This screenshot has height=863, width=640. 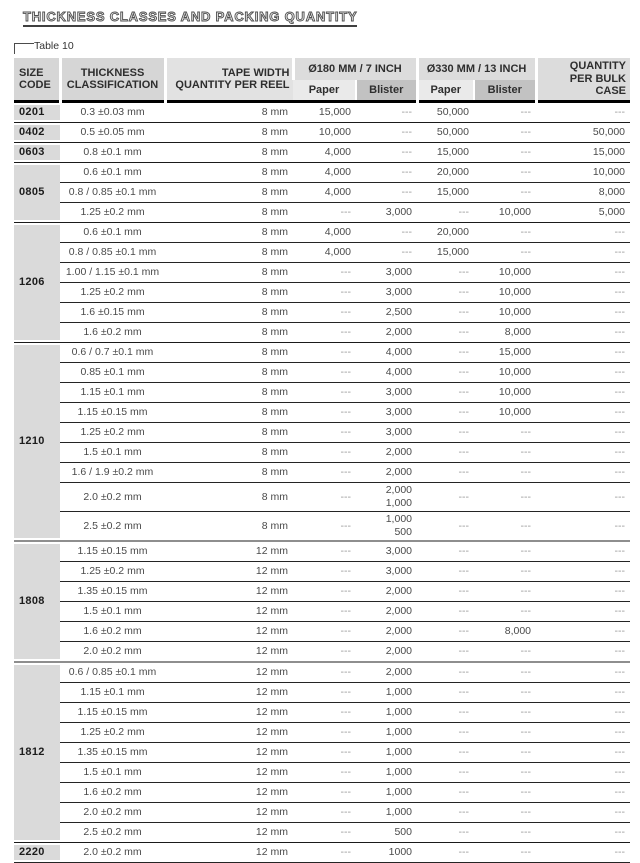 I want to click on cell-thickness: 1.5 ±0.1 mm, so click(x=112, y=611).